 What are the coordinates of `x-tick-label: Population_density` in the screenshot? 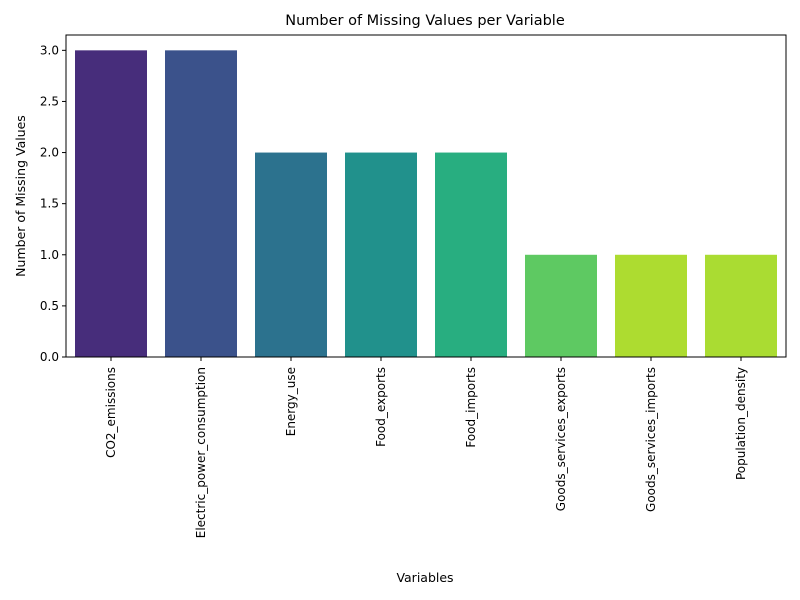 It's located at (741, 423).